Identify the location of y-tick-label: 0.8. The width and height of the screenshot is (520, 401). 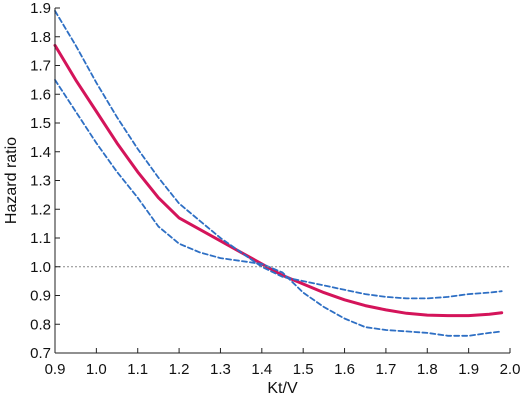
(40, 324).